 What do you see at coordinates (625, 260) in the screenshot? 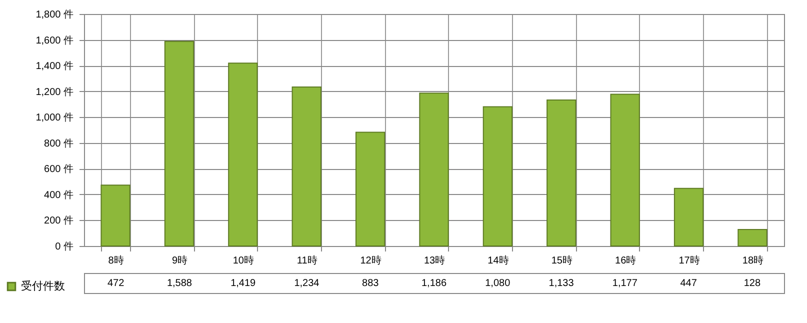
I see `x-tick-label: 16時` at bounding box center [625, 260].